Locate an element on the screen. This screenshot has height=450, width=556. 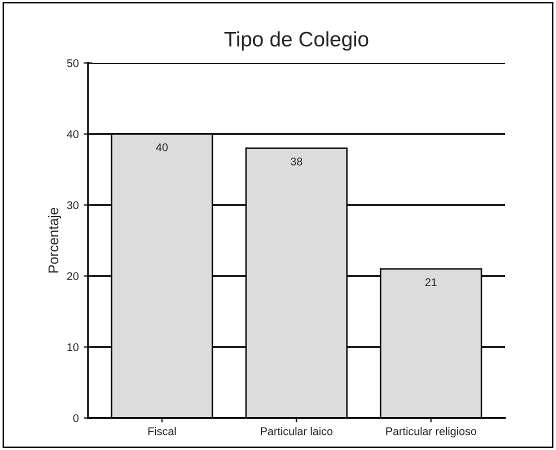
chart-title: Tipo de Colegio is located at coordinates (296, 41).